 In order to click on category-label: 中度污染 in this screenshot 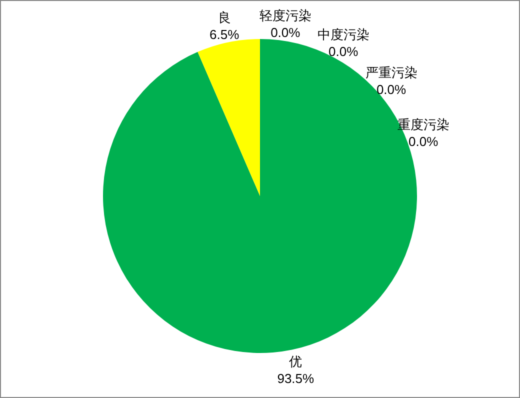, I will do `click(343, 34)`.